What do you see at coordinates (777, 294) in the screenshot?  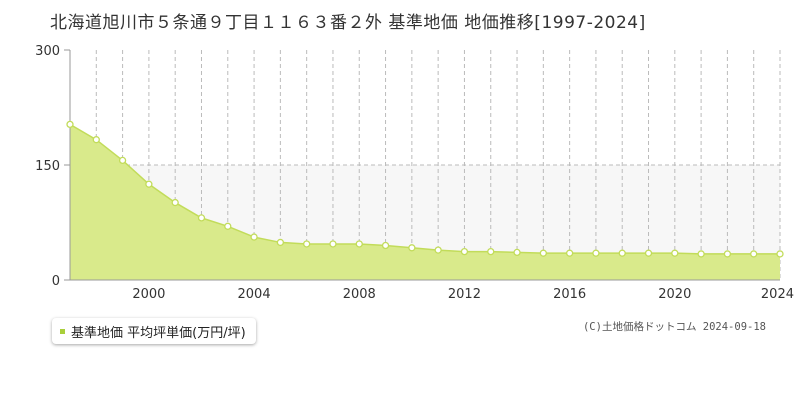 I see `x-tick-label: 2024` at bounding box center [777, 294].